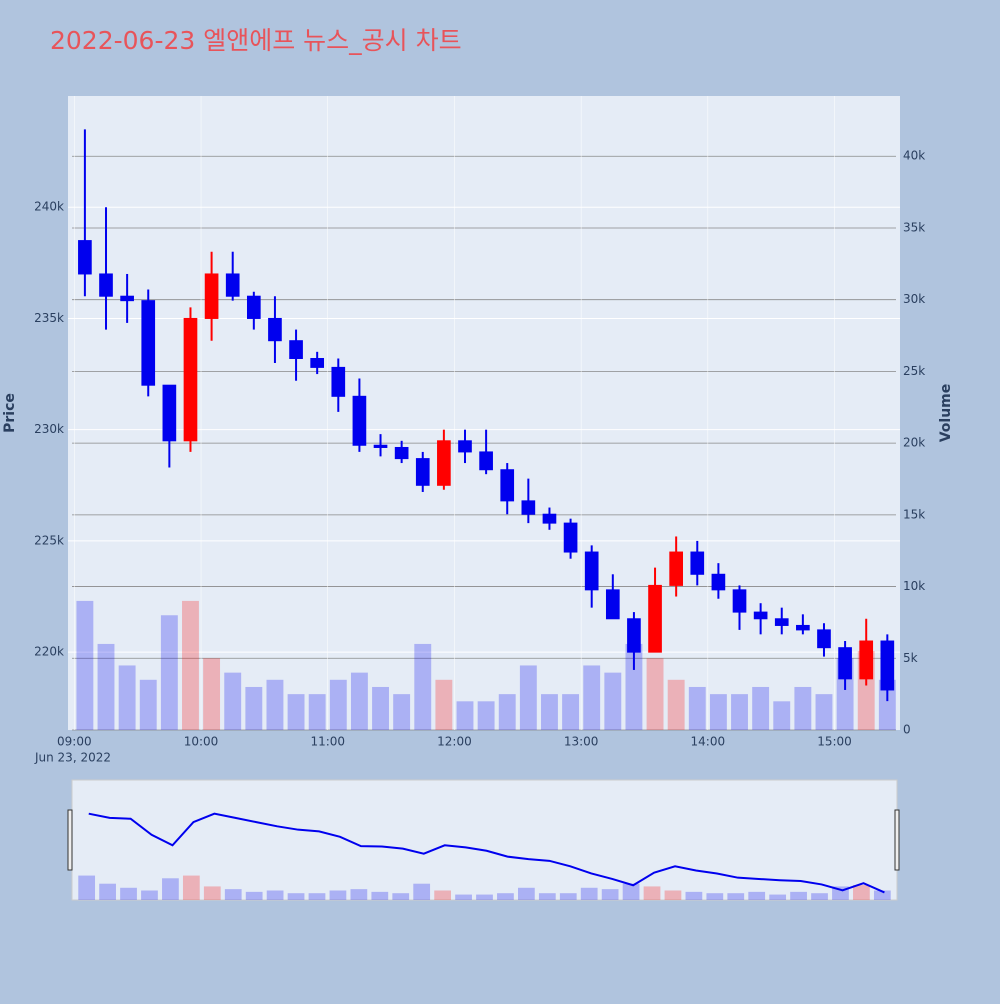 This screenshot has height=1004, width=1000. I want to click on x-tick-label: 15:00, so click(834, 742).